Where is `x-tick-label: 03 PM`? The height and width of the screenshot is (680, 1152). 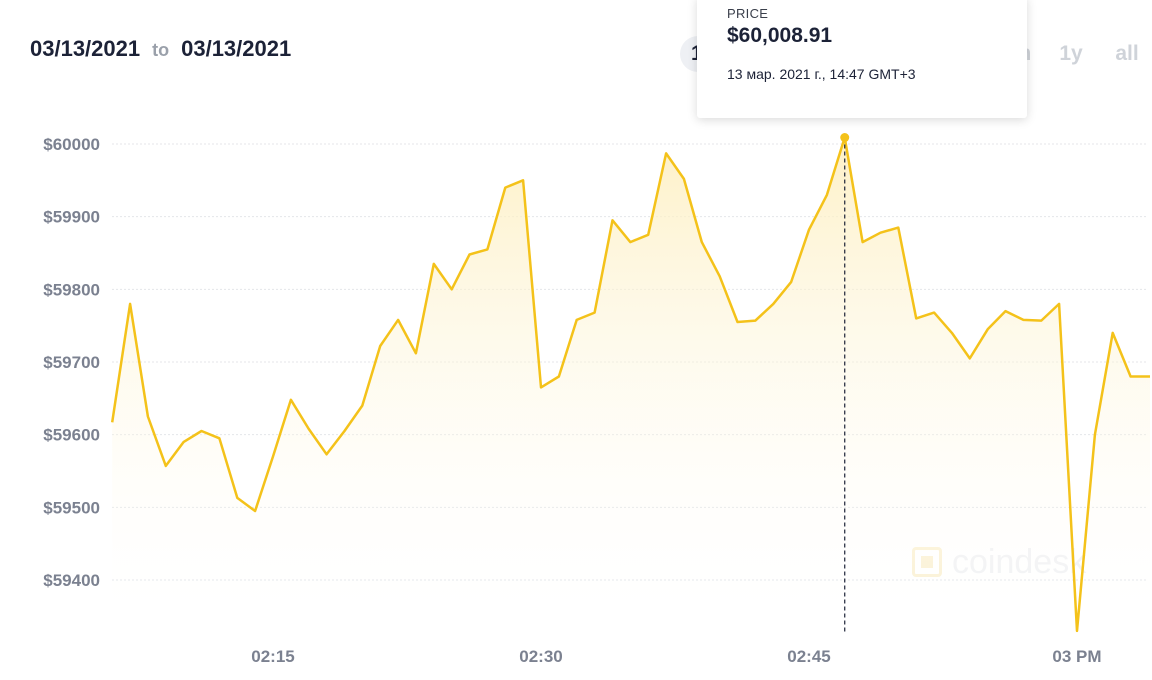
x-tick-label: 03 PM is located at coordinates (1076, 656).